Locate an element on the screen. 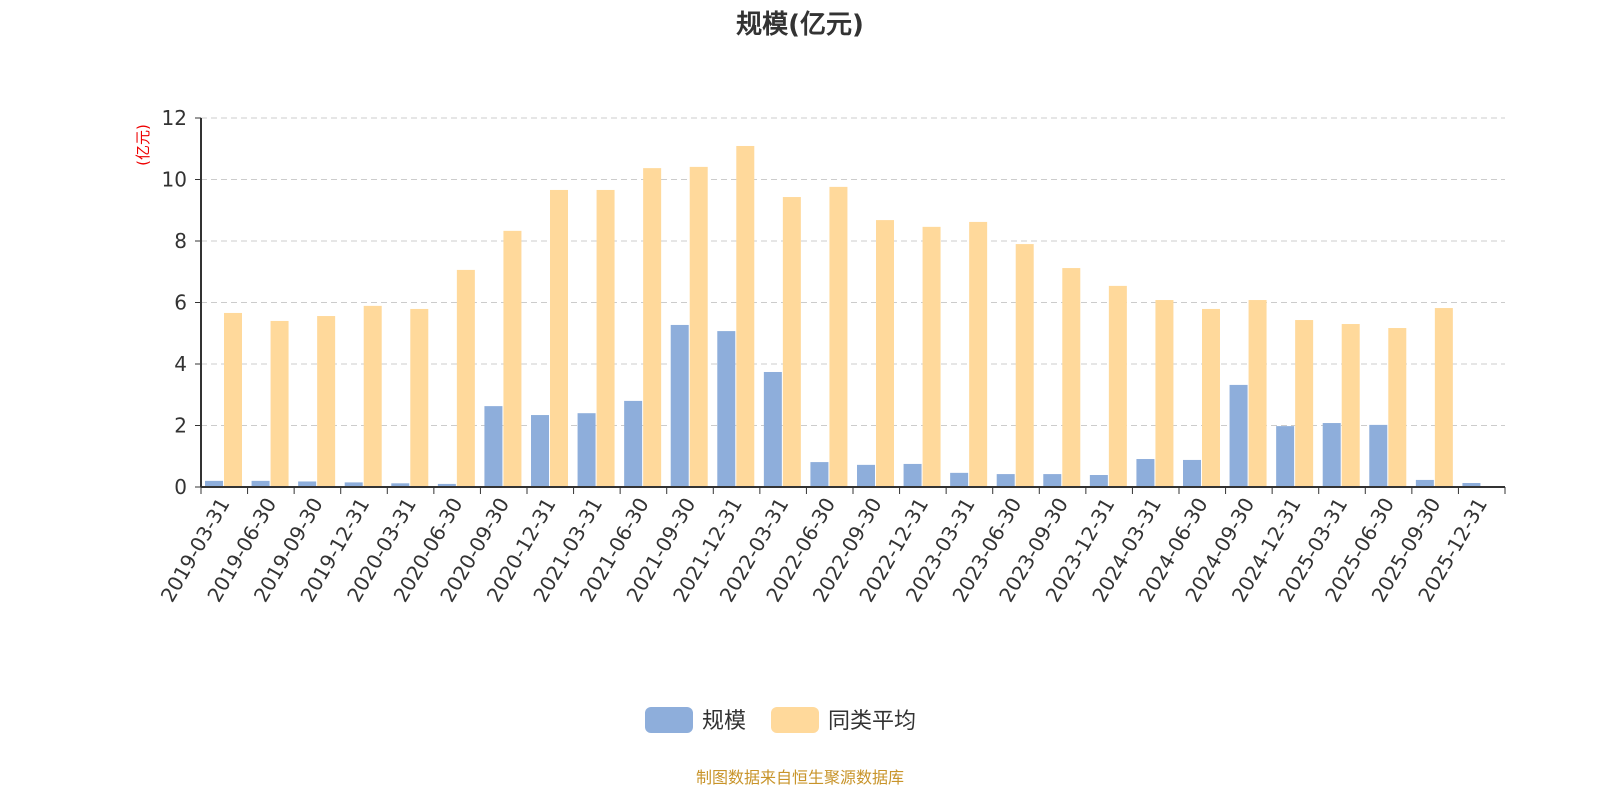 The width and height of the screenshot is (1600, 804). y-tick-label: 8 is located at coordinates (180, 241).